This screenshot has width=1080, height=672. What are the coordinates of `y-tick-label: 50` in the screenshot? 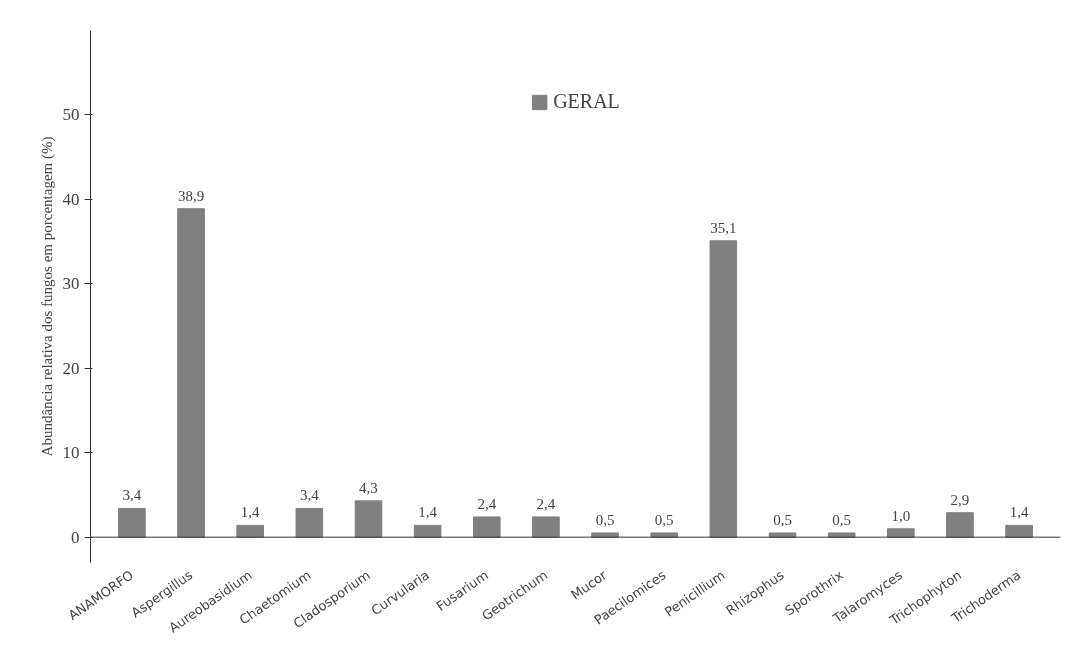 It's located at (71, 115).